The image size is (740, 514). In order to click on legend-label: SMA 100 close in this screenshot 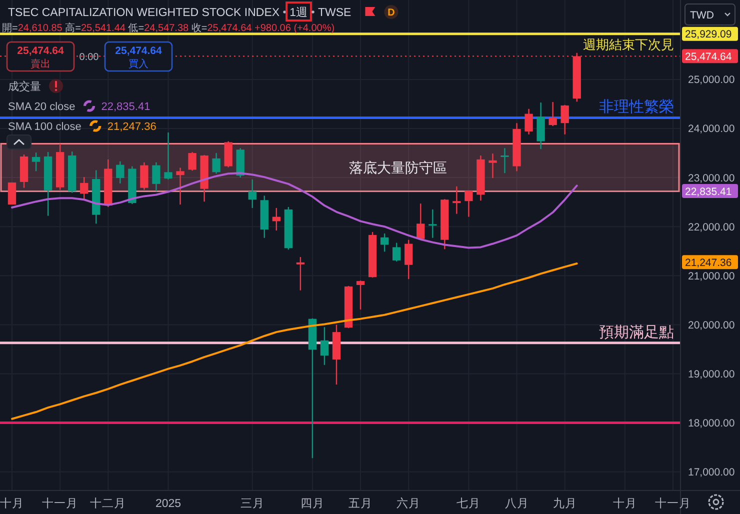, I will do `click(45, 127)`.